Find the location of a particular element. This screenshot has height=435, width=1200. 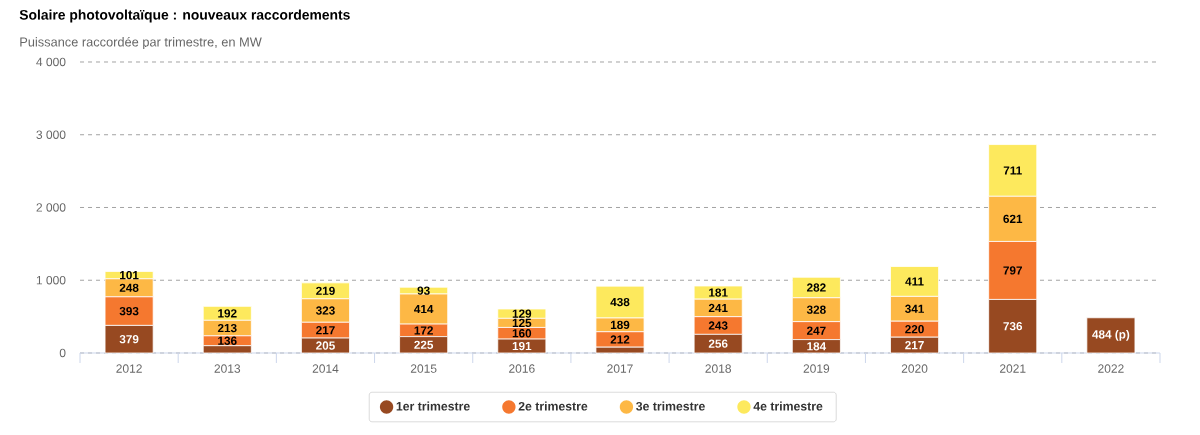

data-label: 205 is located at coordinates (325, 345).